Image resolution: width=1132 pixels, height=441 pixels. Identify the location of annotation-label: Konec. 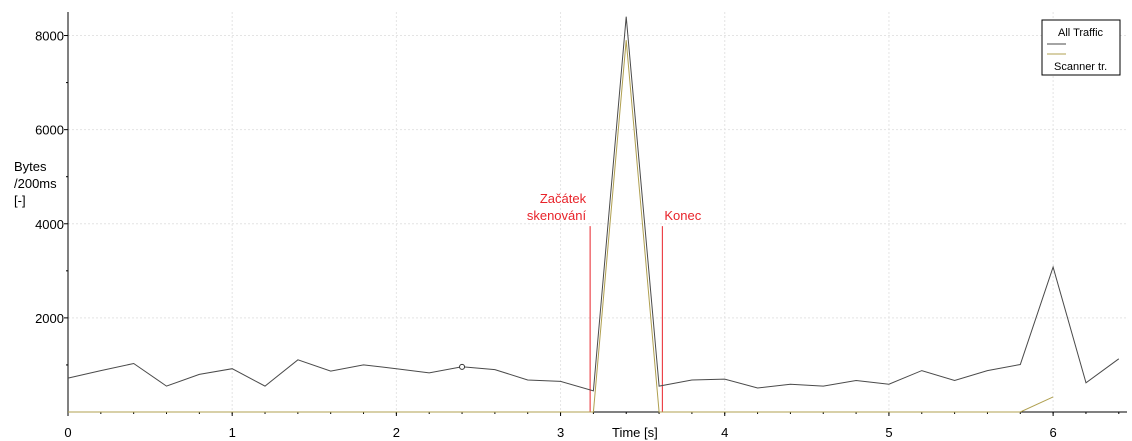
(682, 215).